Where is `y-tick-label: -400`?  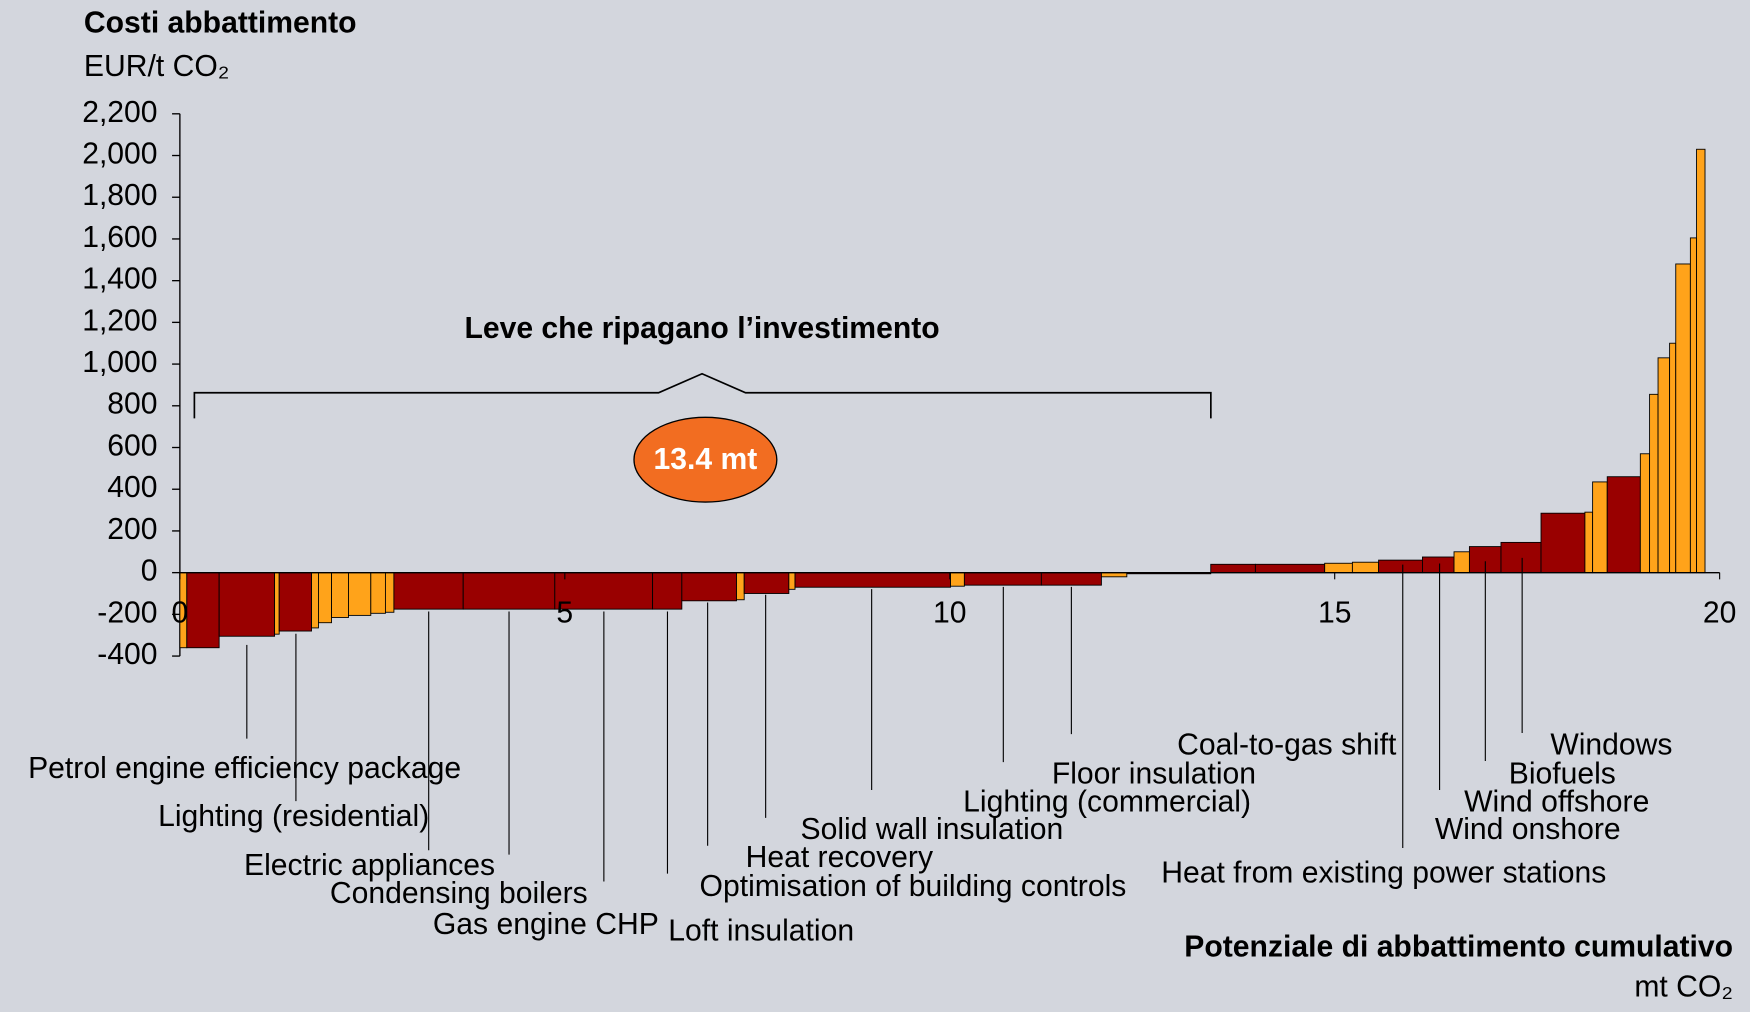
y-tick-label: -400 is located at coordinates (127, 654).